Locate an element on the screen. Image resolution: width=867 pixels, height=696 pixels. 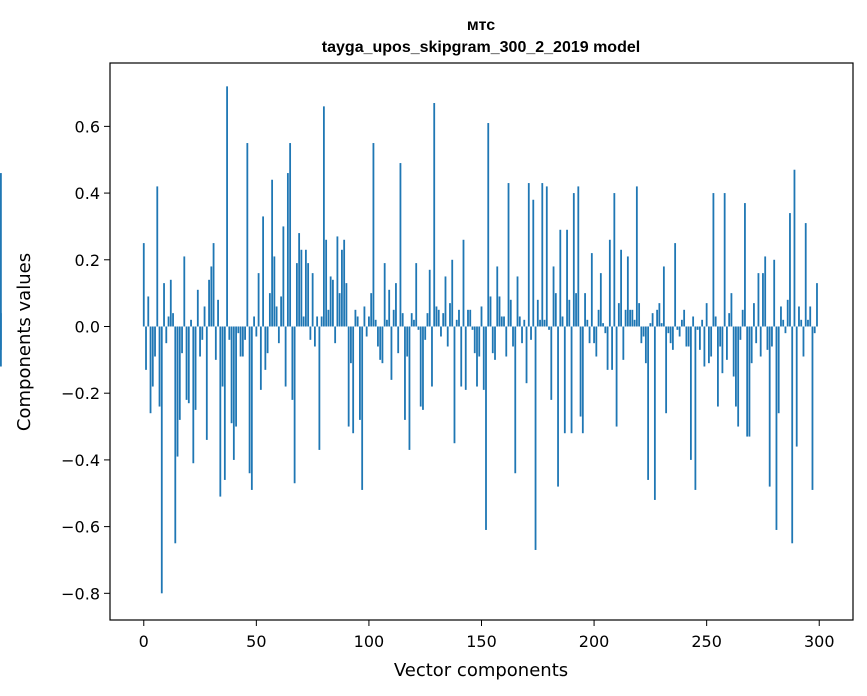
y-tick-label: 0.4 is located at coordinates (87, 193).